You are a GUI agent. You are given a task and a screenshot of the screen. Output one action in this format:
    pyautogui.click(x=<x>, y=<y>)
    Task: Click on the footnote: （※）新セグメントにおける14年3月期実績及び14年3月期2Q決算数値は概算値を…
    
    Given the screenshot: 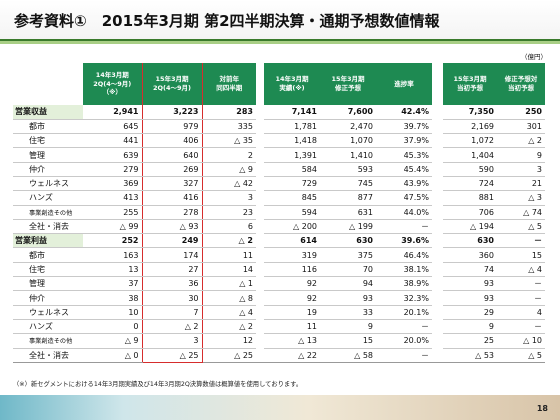 What is the action you would take?
    pyautogui.click(x=158, y=384)
    